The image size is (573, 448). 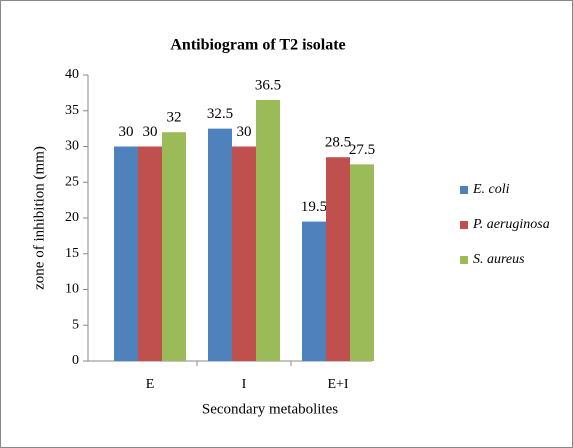 I want to click on y-tick-label: 20, so click(x=72, y=217).